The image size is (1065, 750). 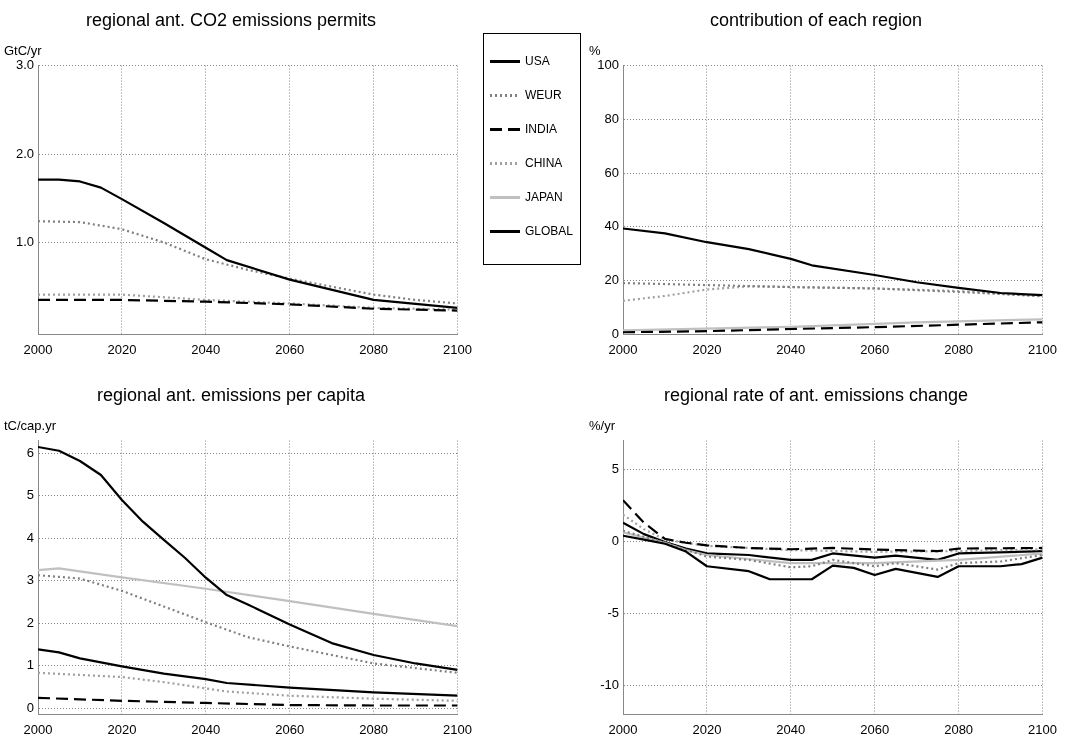 I want to click on legend-label: JAPAN, so click(x=544, y=197).